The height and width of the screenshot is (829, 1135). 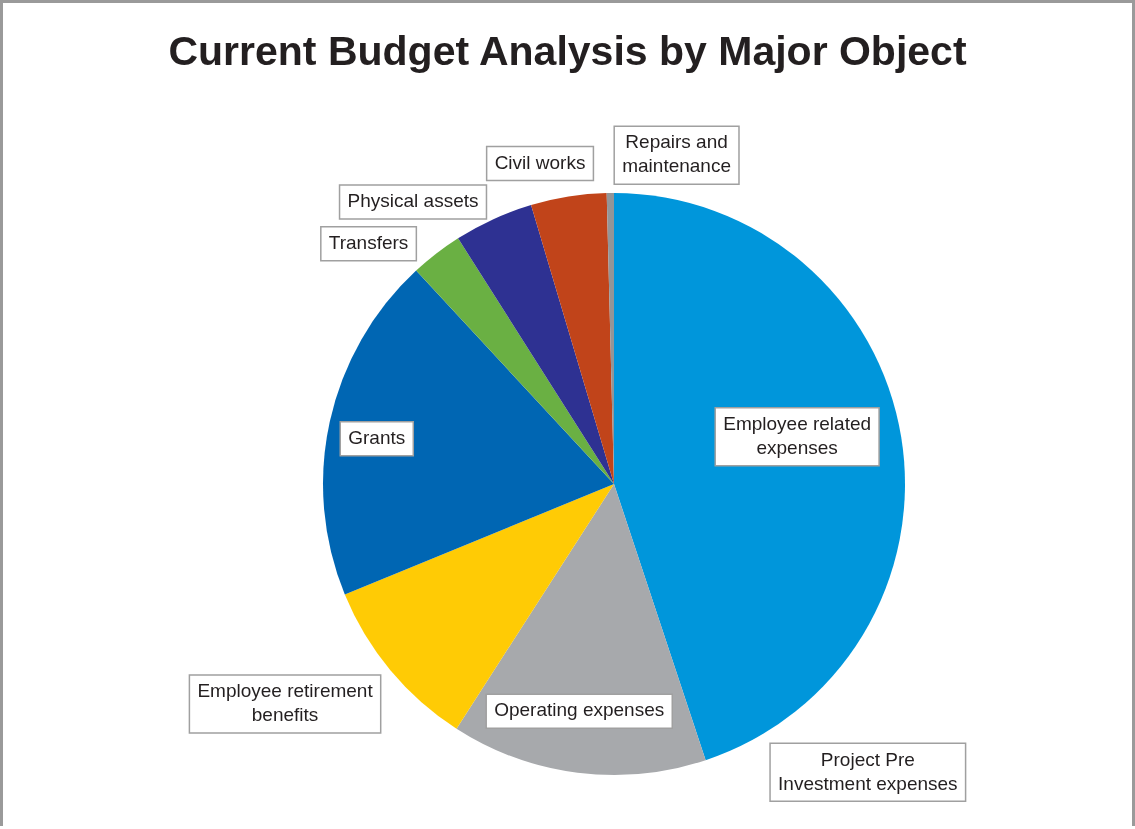 I want to click on slice-label: Employee related expenses, so click(x=797, y=435).